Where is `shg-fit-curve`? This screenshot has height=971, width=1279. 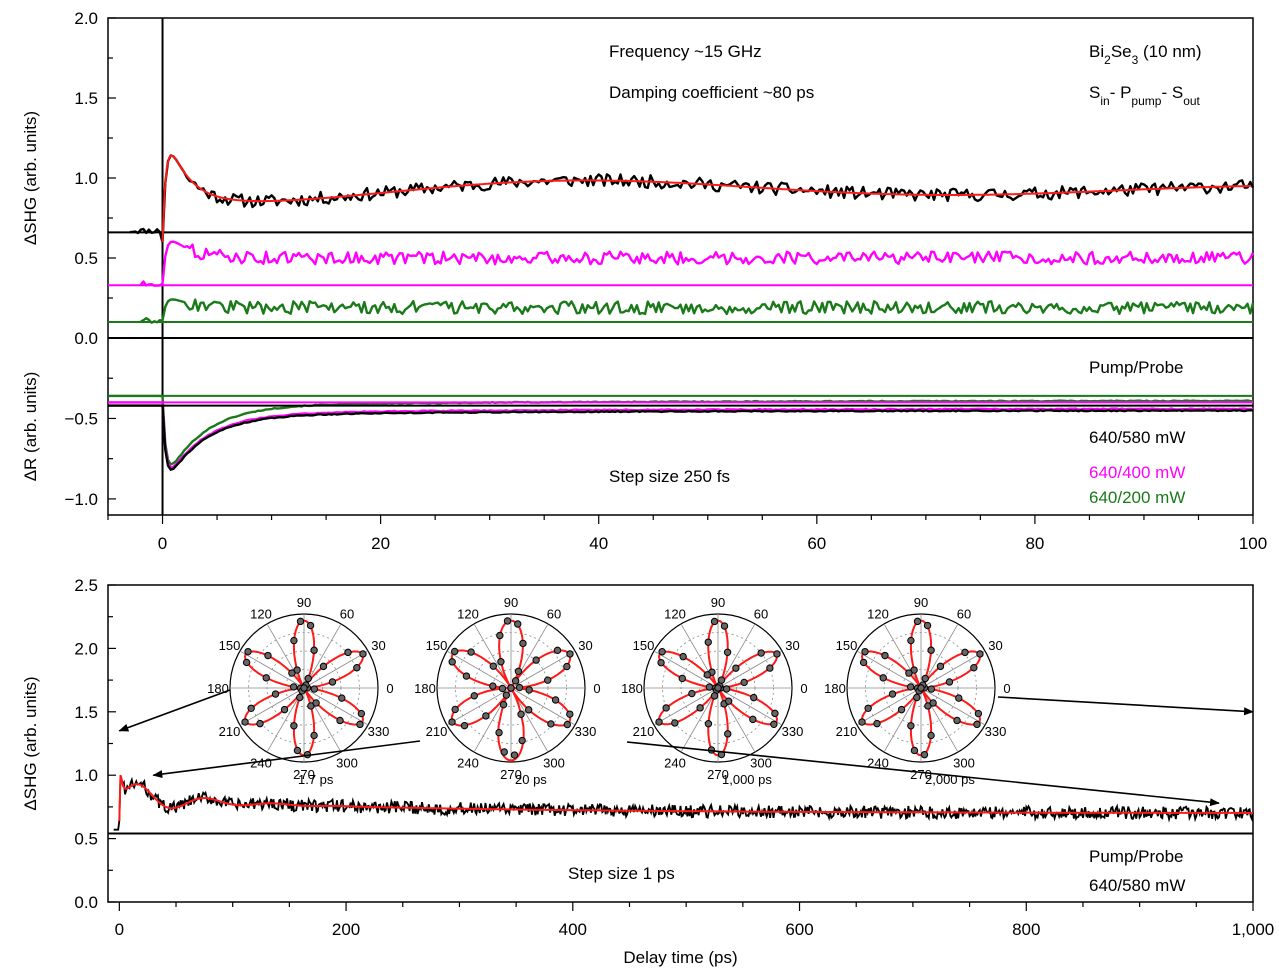
shg-fit-curve is located at coordinates (706, 198).